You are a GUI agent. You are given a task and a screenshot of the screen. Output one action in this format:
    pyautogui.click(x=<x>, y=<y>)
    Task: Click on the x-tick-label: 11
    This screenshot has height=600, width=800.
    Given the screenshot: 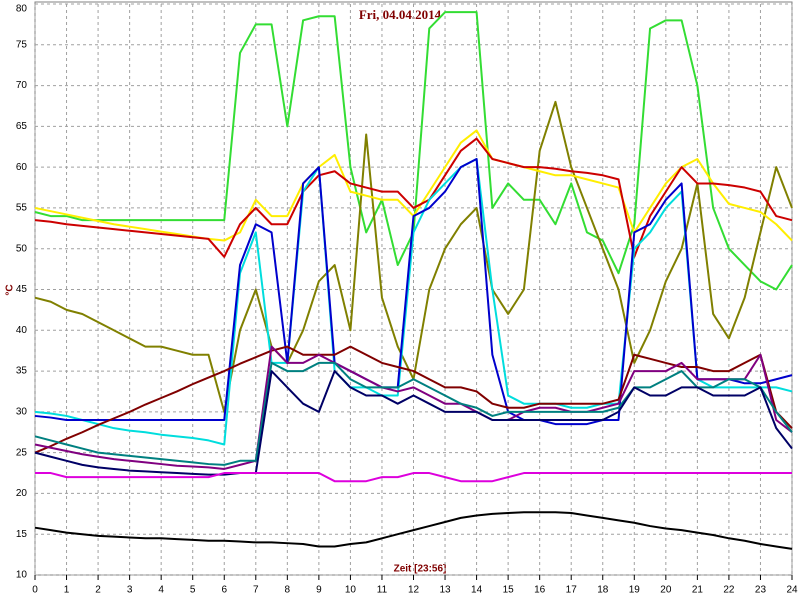 What is the action you would take?
    pyautogui.click(x=382, y=590)
    